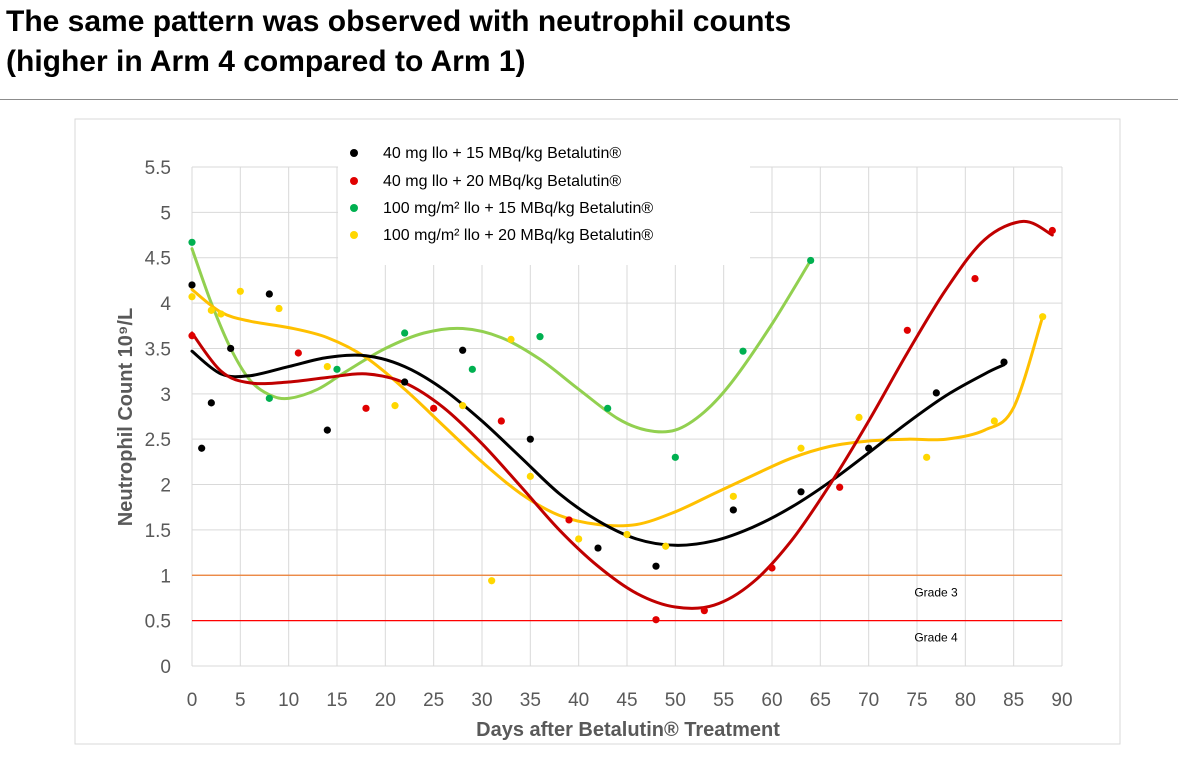 This screenshot has width=1178, height=759. I want to click on legend-label-series-2: 40 mg llo + 20 MBq/kg Betalutin®, so click(502, 181).